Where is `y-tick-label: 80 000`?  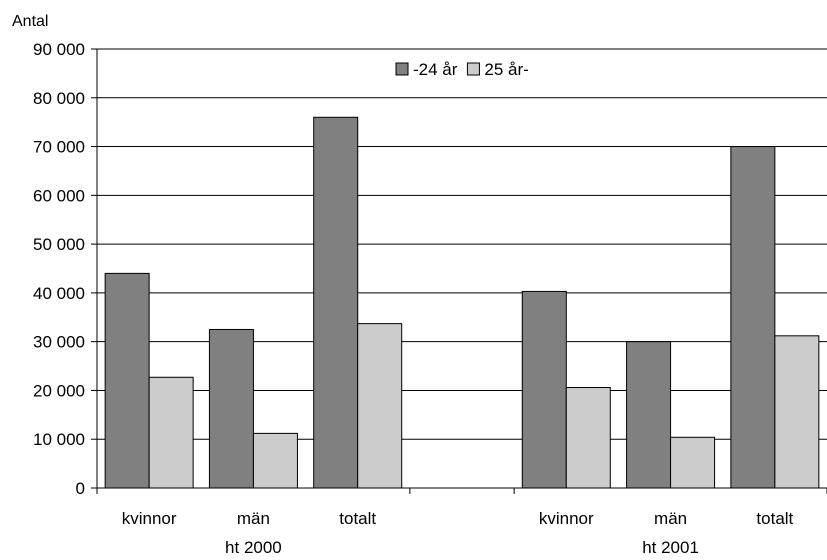
y-tick-label: 80 000 is located at coordinates (59, 98).